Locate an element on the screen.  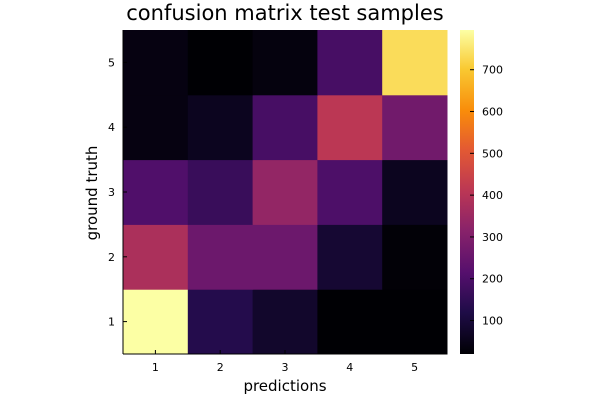
heatmap-cell-gt5-pred2 is located at coordinates (220, 63).